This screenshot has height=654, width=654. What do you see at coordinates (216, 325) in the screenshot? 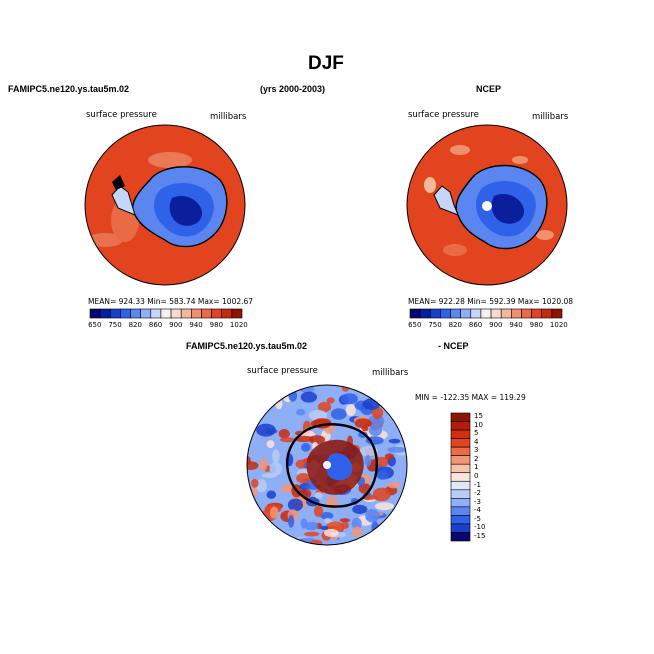
I see `model-colorbar-tick-label: 980` at bounding box center [216, 325].